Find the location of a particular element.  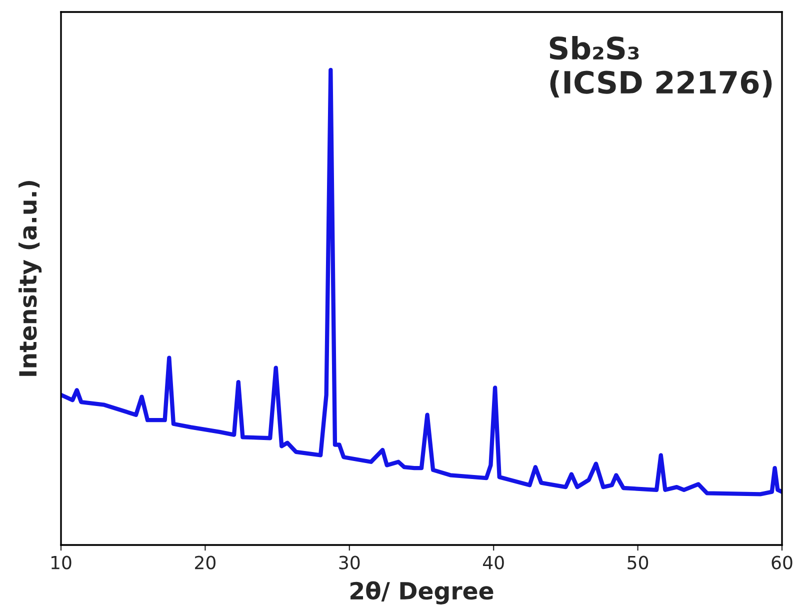

x-tick-label: 60 is located at coordinates (782, 563).